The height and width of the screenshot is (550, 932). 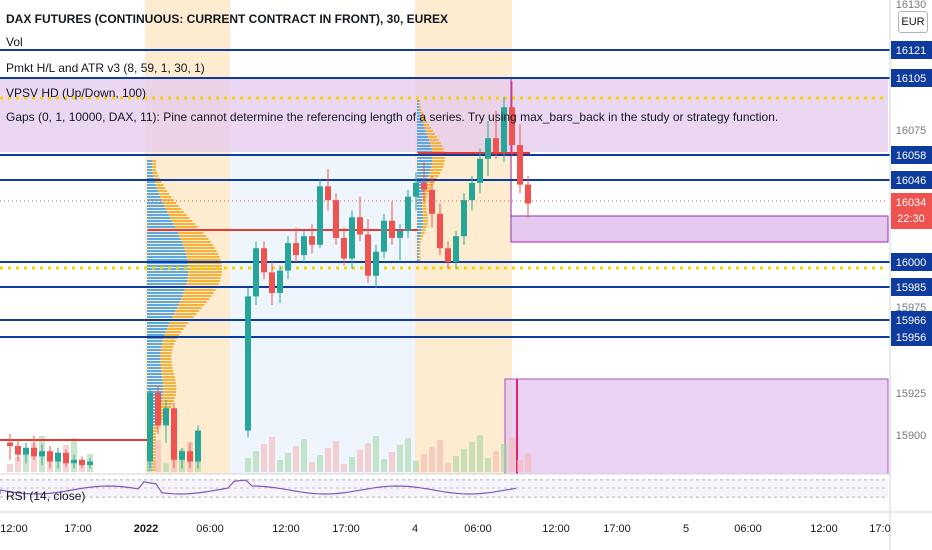 I want to click on legend-pmkt: Pmkt H/L and ATR v3 (8, 59, 1, 30, 1), so click(x=105, y=68).